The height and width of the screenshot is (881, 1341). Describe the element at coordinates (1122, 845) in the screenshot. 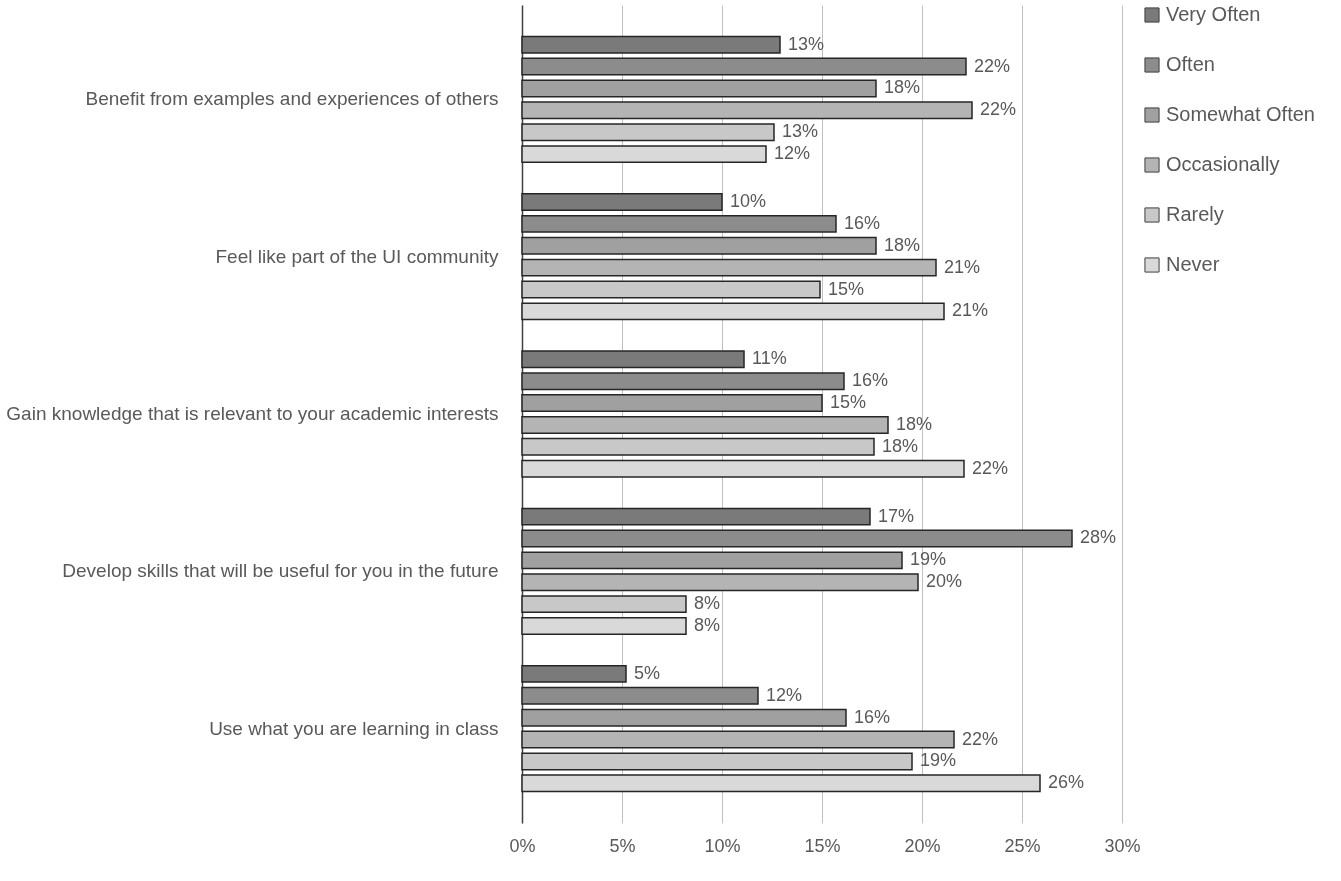

I see `x-tick-label: 30%` at that location.